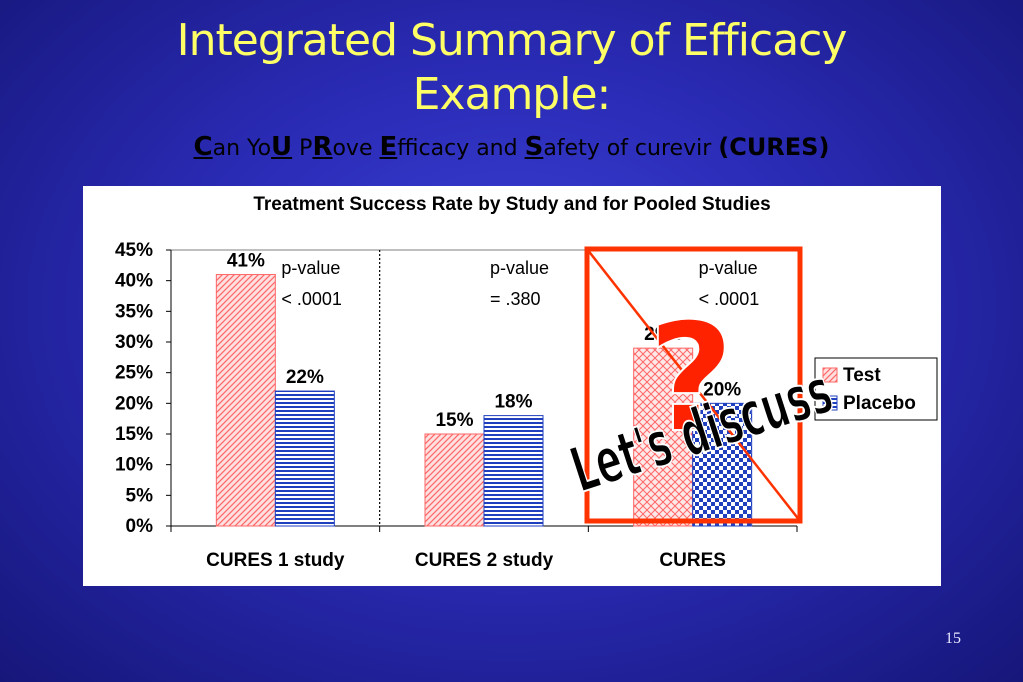  I want to click on data-label-test: 15%, so click(454, 420).